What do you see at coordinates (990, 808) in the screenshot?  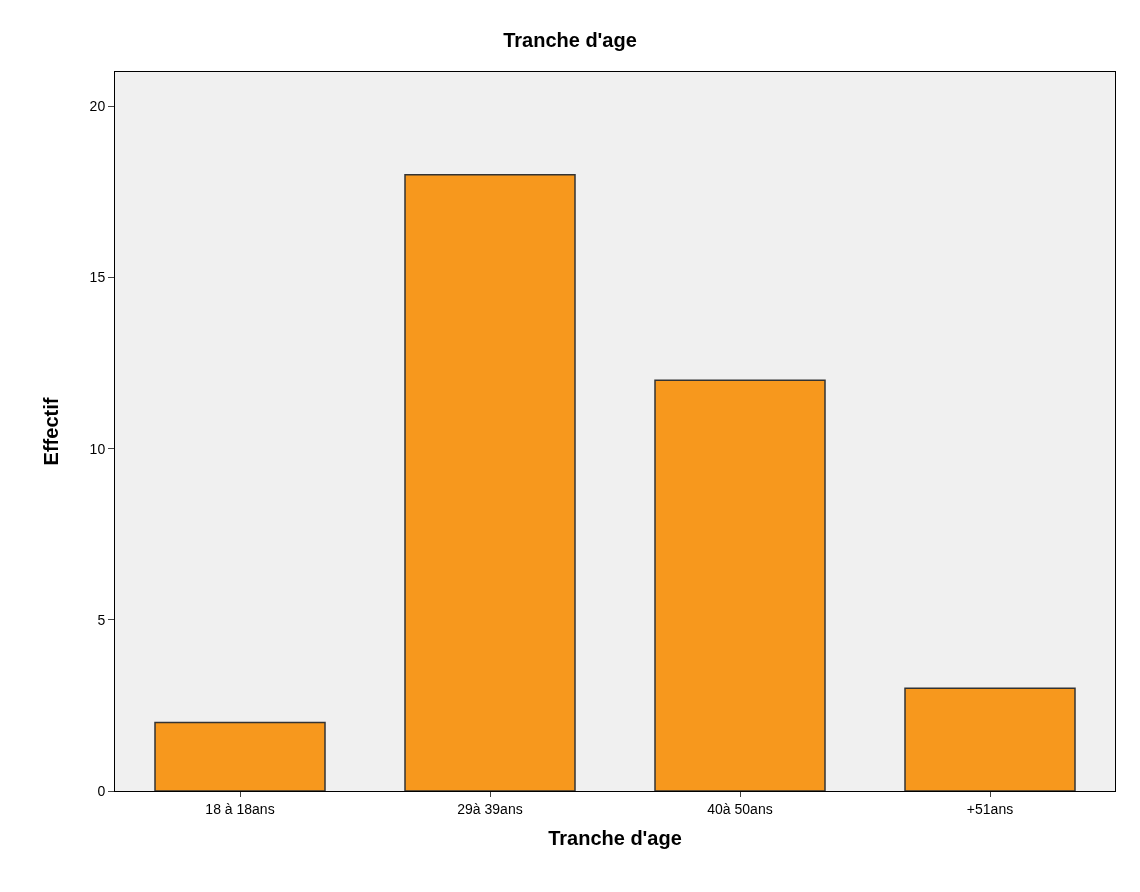 I see `x-tick-label: +51ans` at bounding box center [990, 808].